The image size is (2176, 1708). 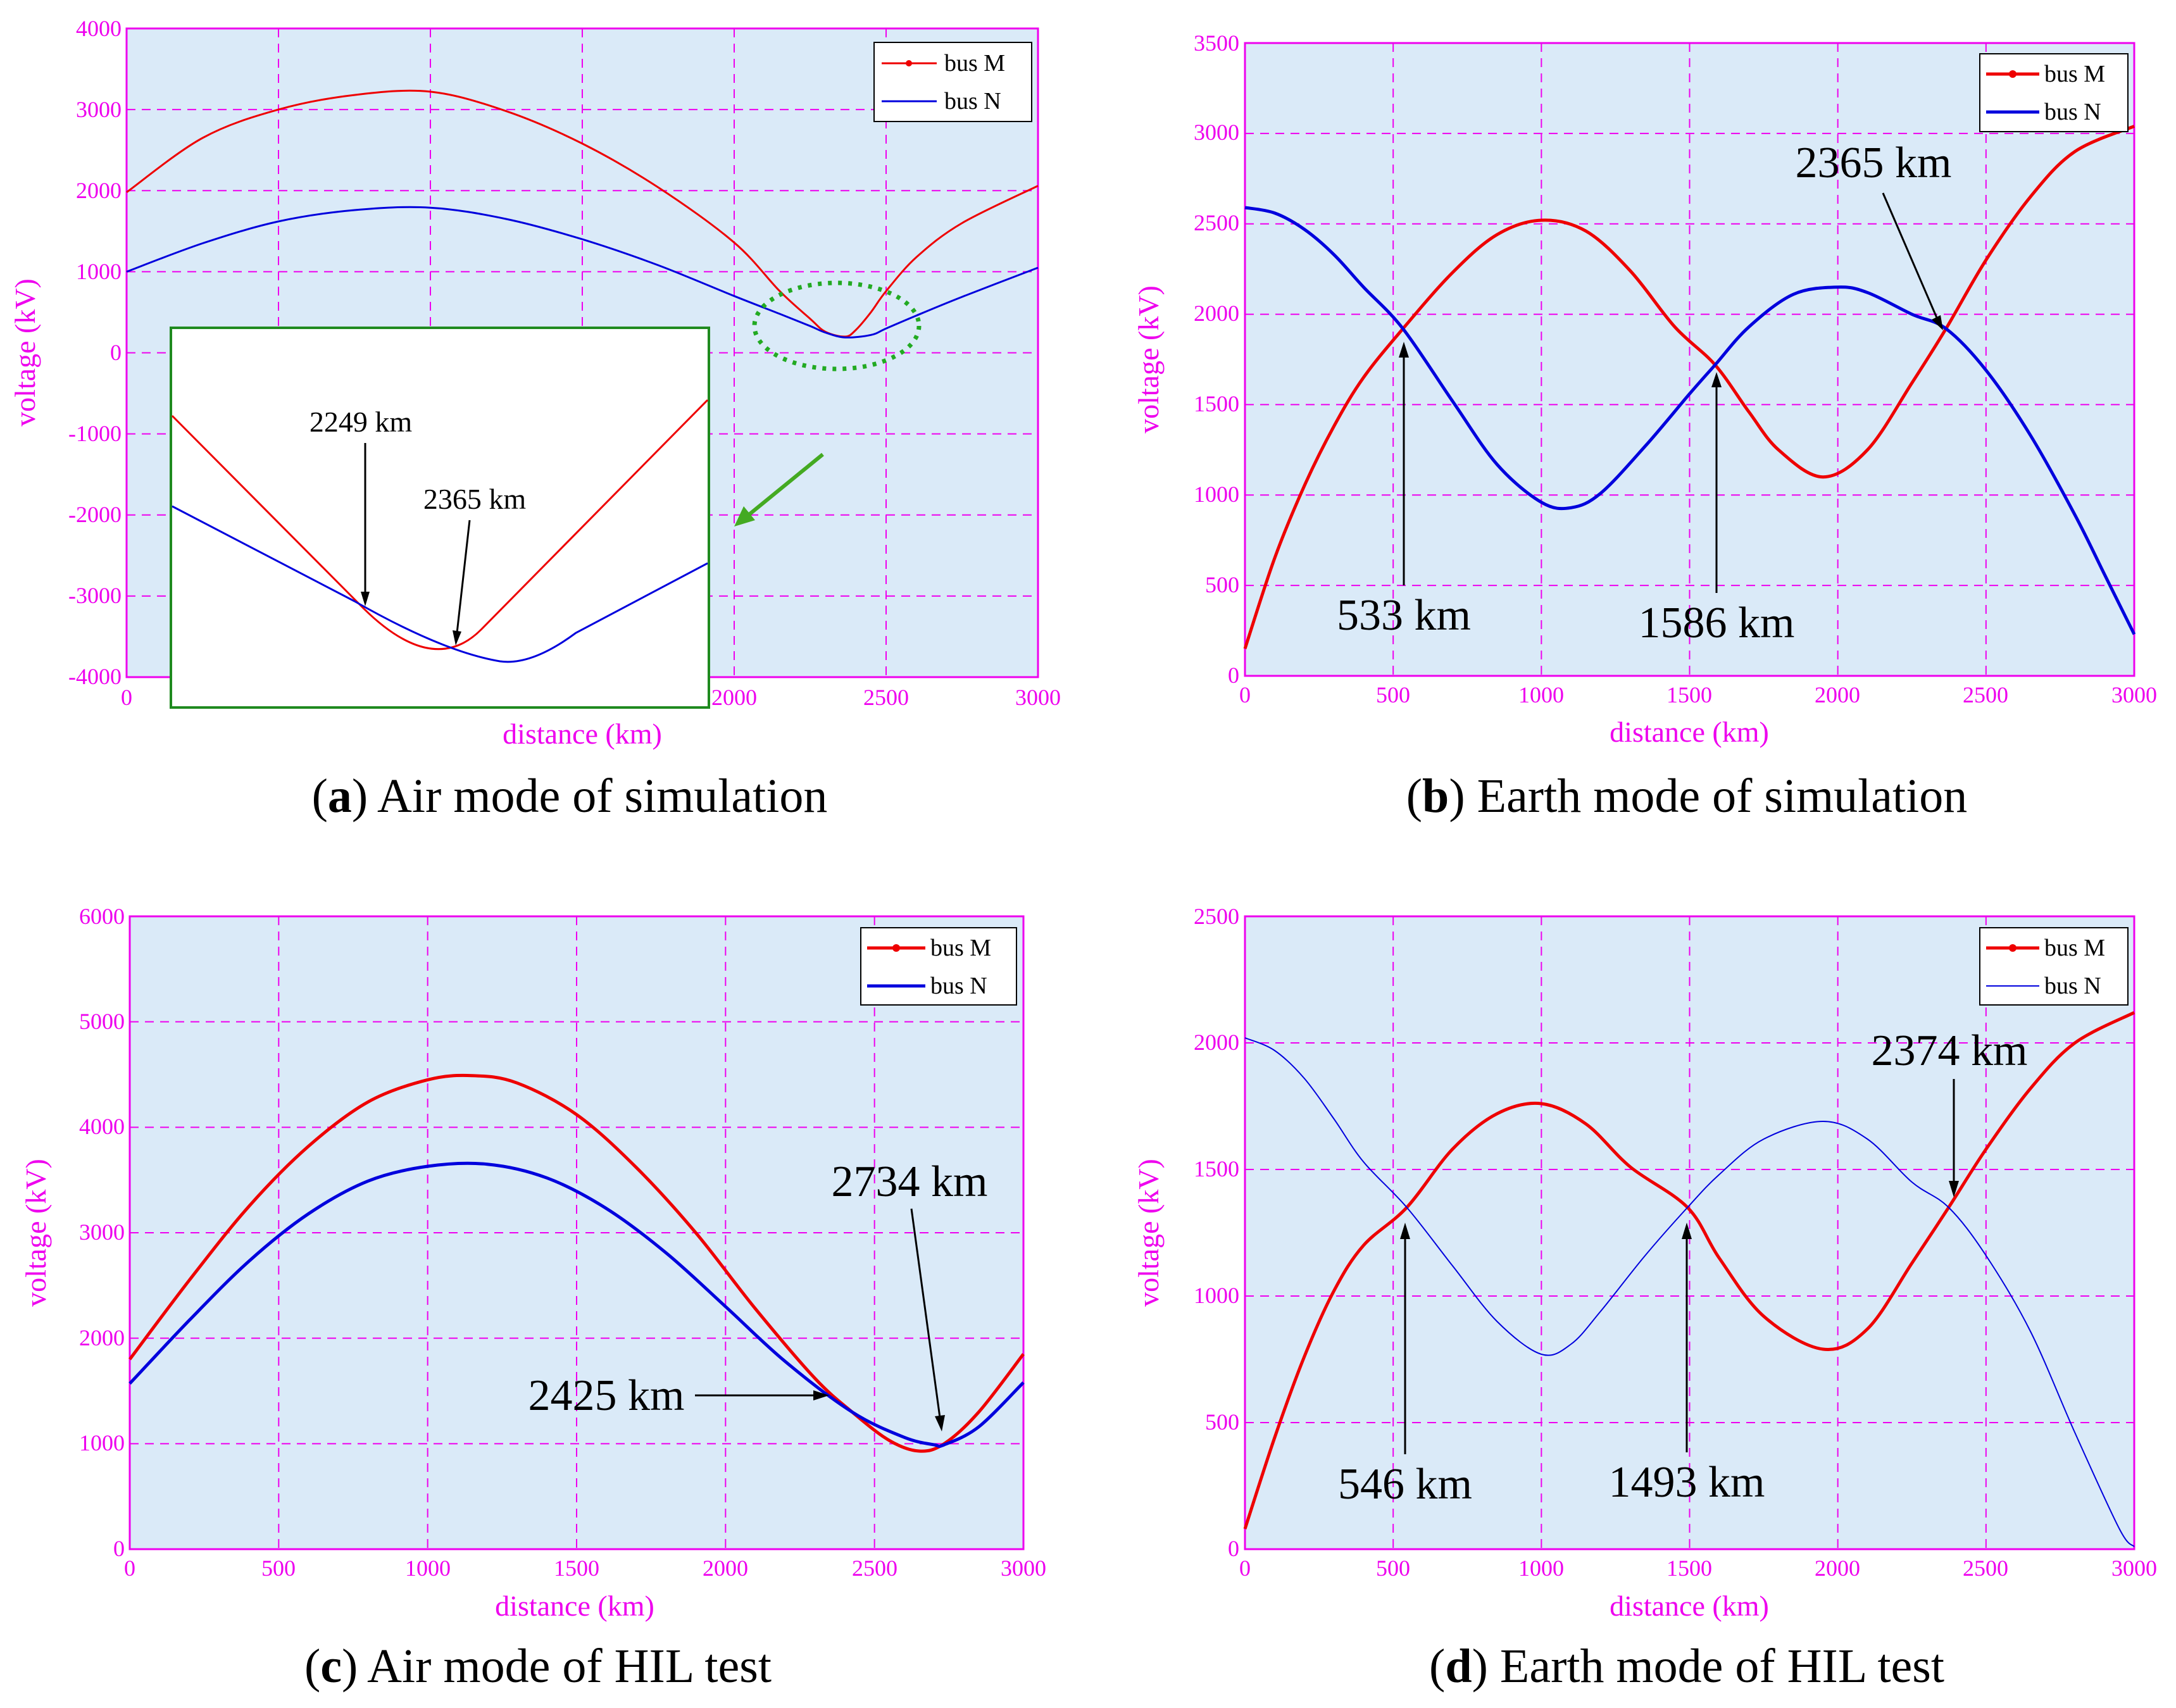 I want to click on y-tick-label: 5000, so click(x=102, y=1021).